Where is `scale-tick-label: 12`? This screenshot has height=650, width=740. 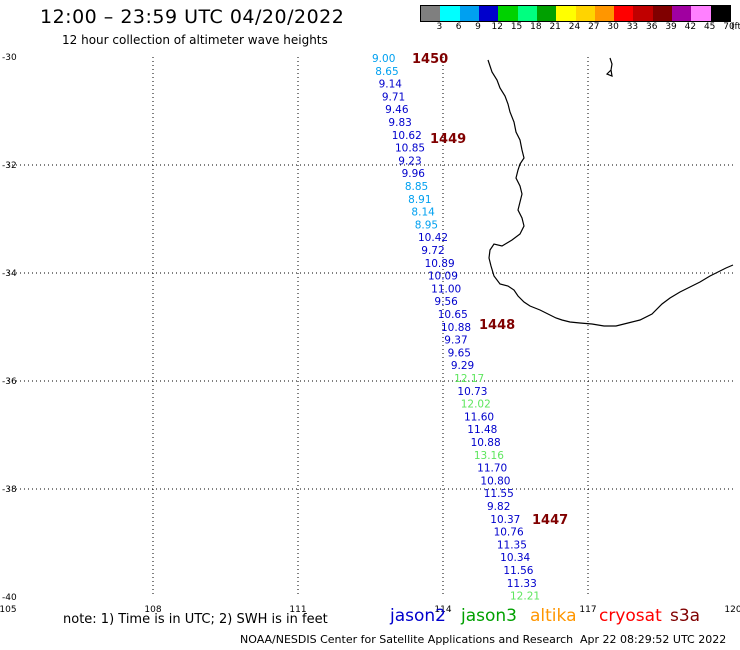
scale-tick-label: 12 is located at coordinates (497, 27).